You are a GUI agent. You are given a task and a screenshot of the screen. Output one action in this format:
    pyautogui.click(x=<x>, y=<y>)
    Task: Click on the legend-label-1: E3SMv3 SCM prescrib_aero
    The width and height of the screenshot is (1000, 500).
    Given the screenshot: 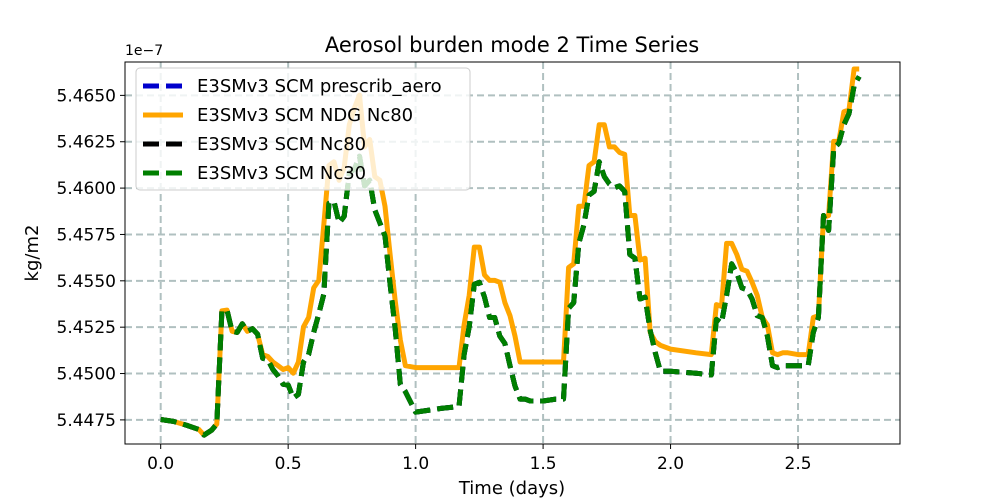 What is the action you would take?
    pyautogui.click(x=319, y=86)
    